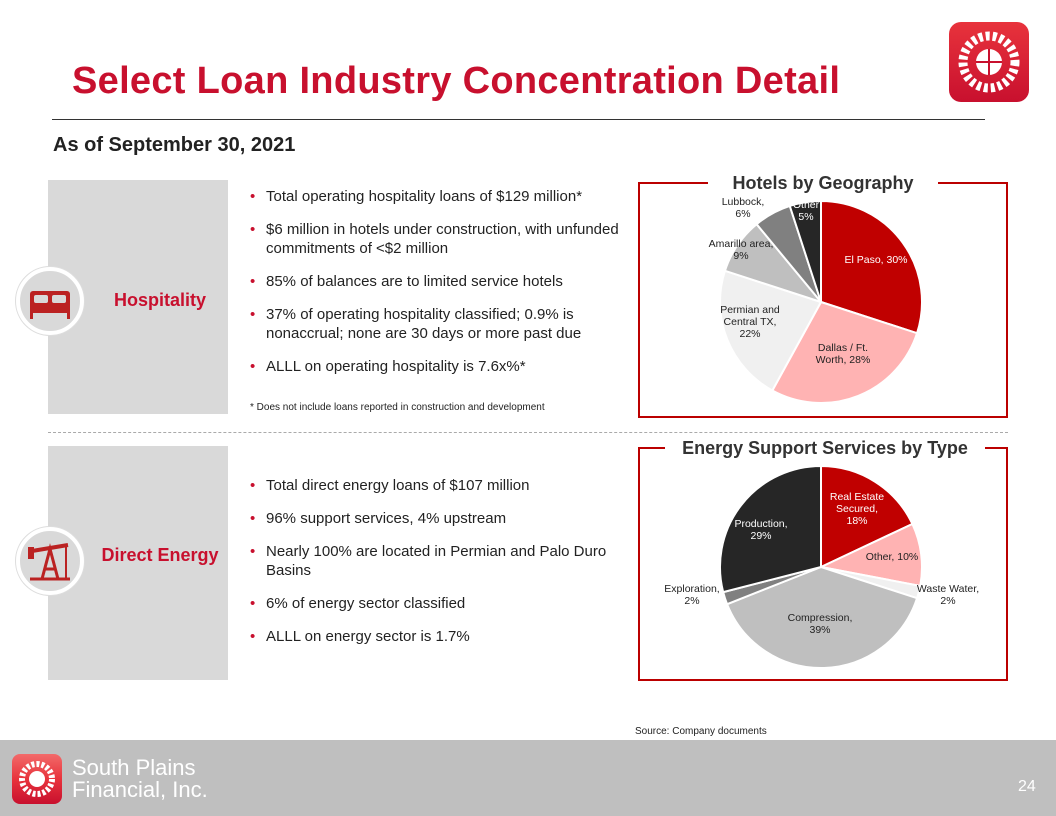 The width and height of the screenshot is (1056, 816). What do you see at coordinates (1027, 786) in the screenshot?
I see `page-number: 24` at bounding box center [1027, 786].